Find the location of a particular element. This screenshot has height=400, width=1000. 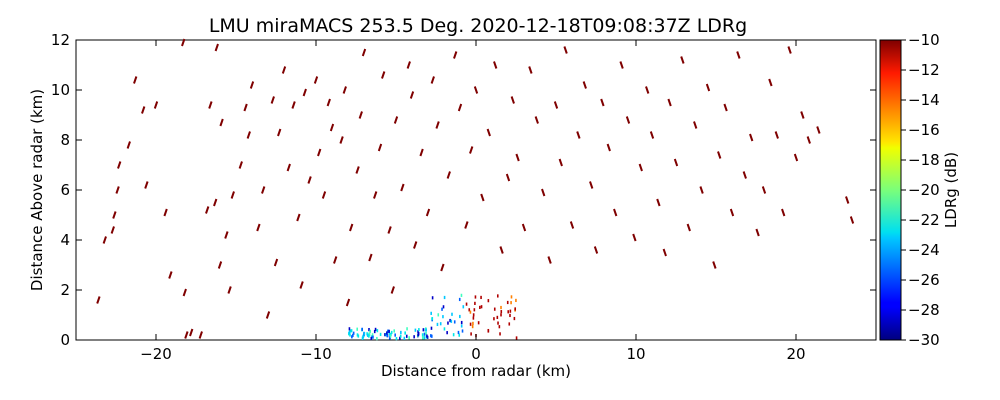

y-tick-label: 0 is located at coordinates (65, 340).